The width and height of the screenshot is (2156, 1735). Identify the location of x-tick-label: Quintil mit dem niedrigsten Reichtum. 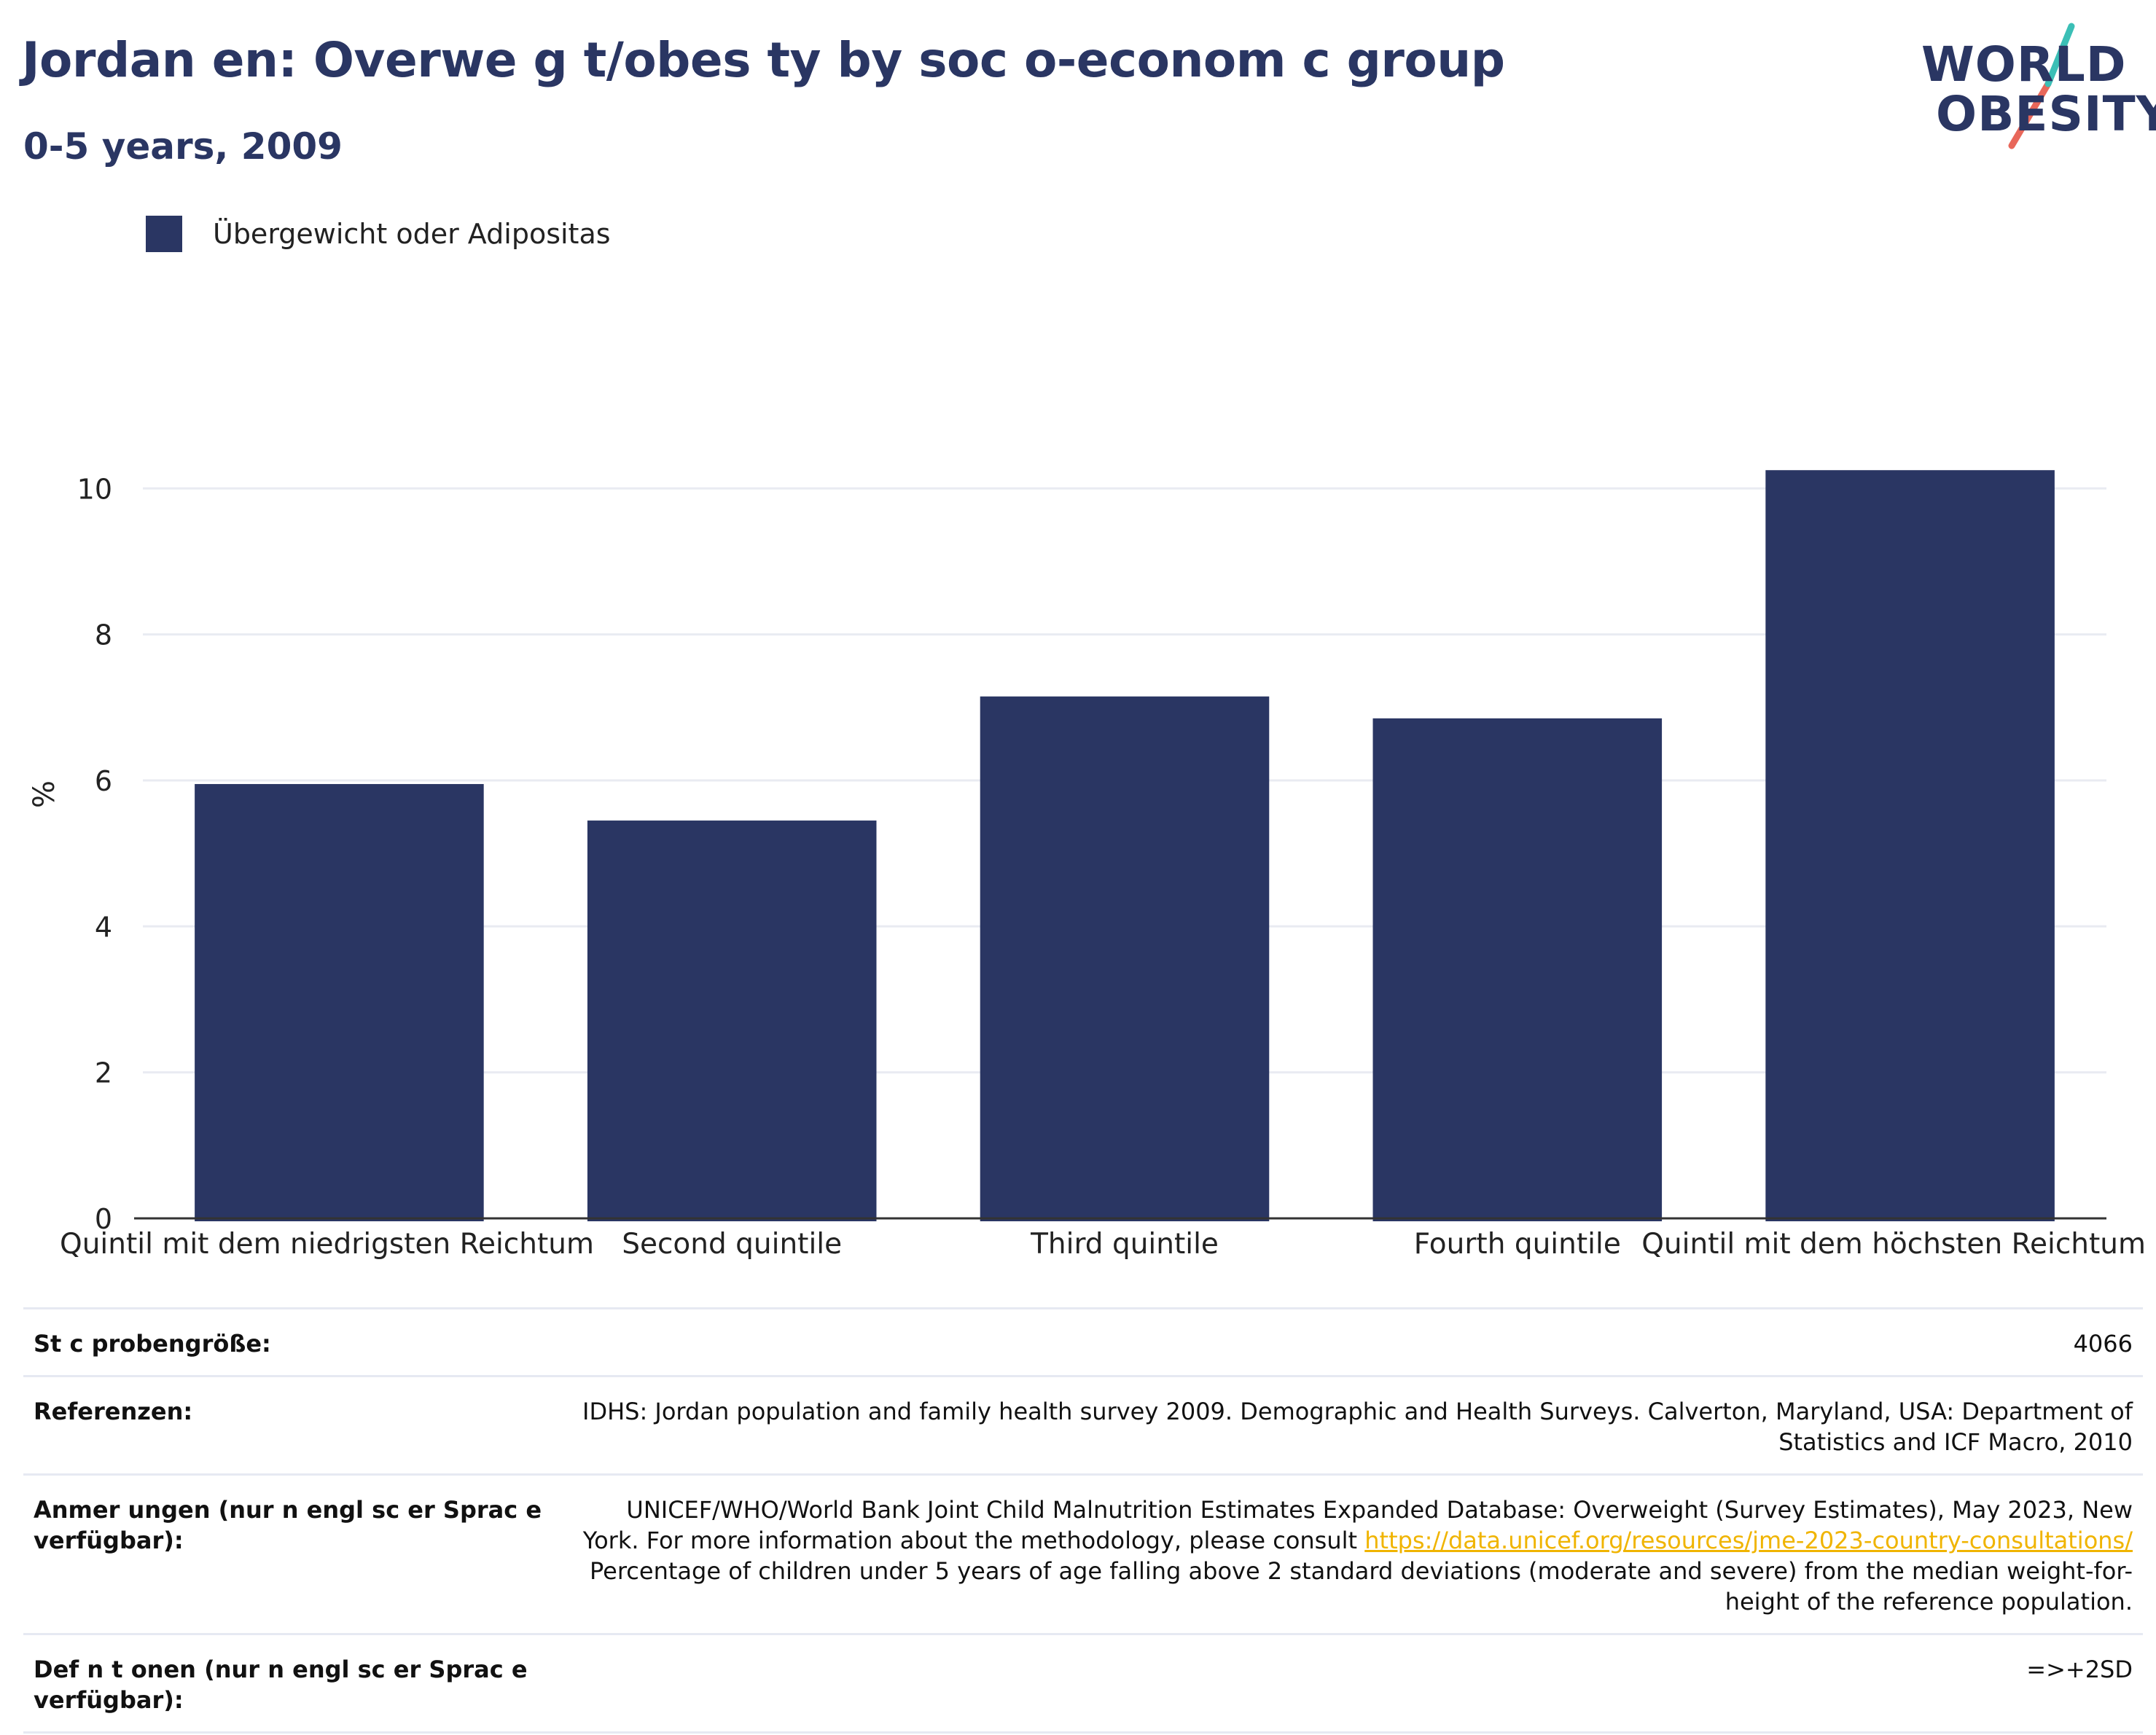
(327, 1244).